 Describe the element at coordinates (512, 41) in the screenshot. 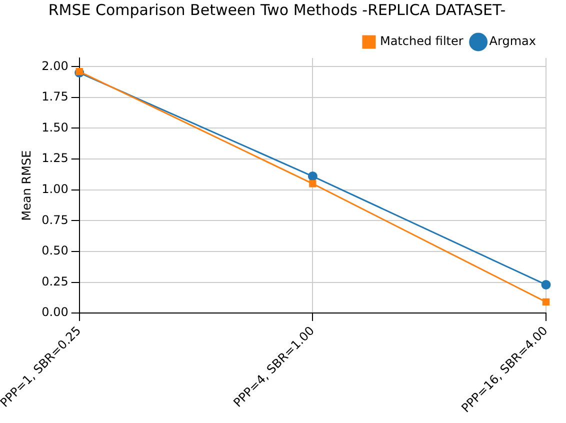

I see `legend-label: Argmax` at that location.